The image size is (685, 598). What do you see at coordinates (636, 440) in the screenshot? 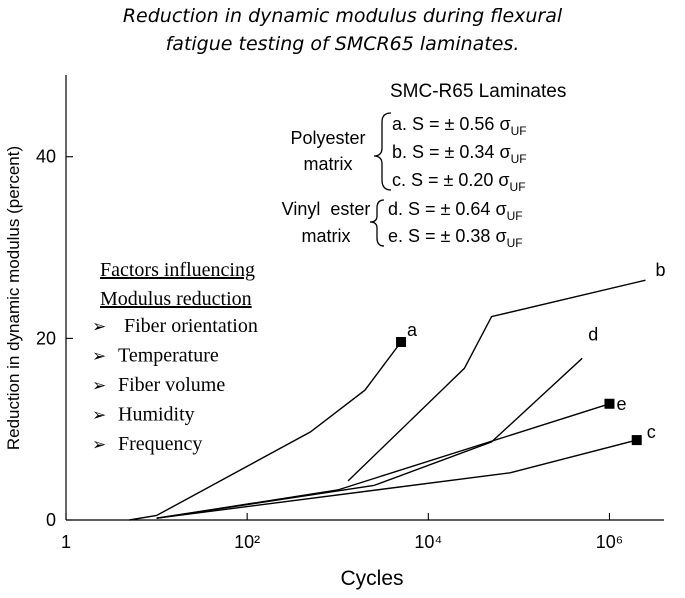
I see `series-c-end-marker` at bounding box center [636, 440].